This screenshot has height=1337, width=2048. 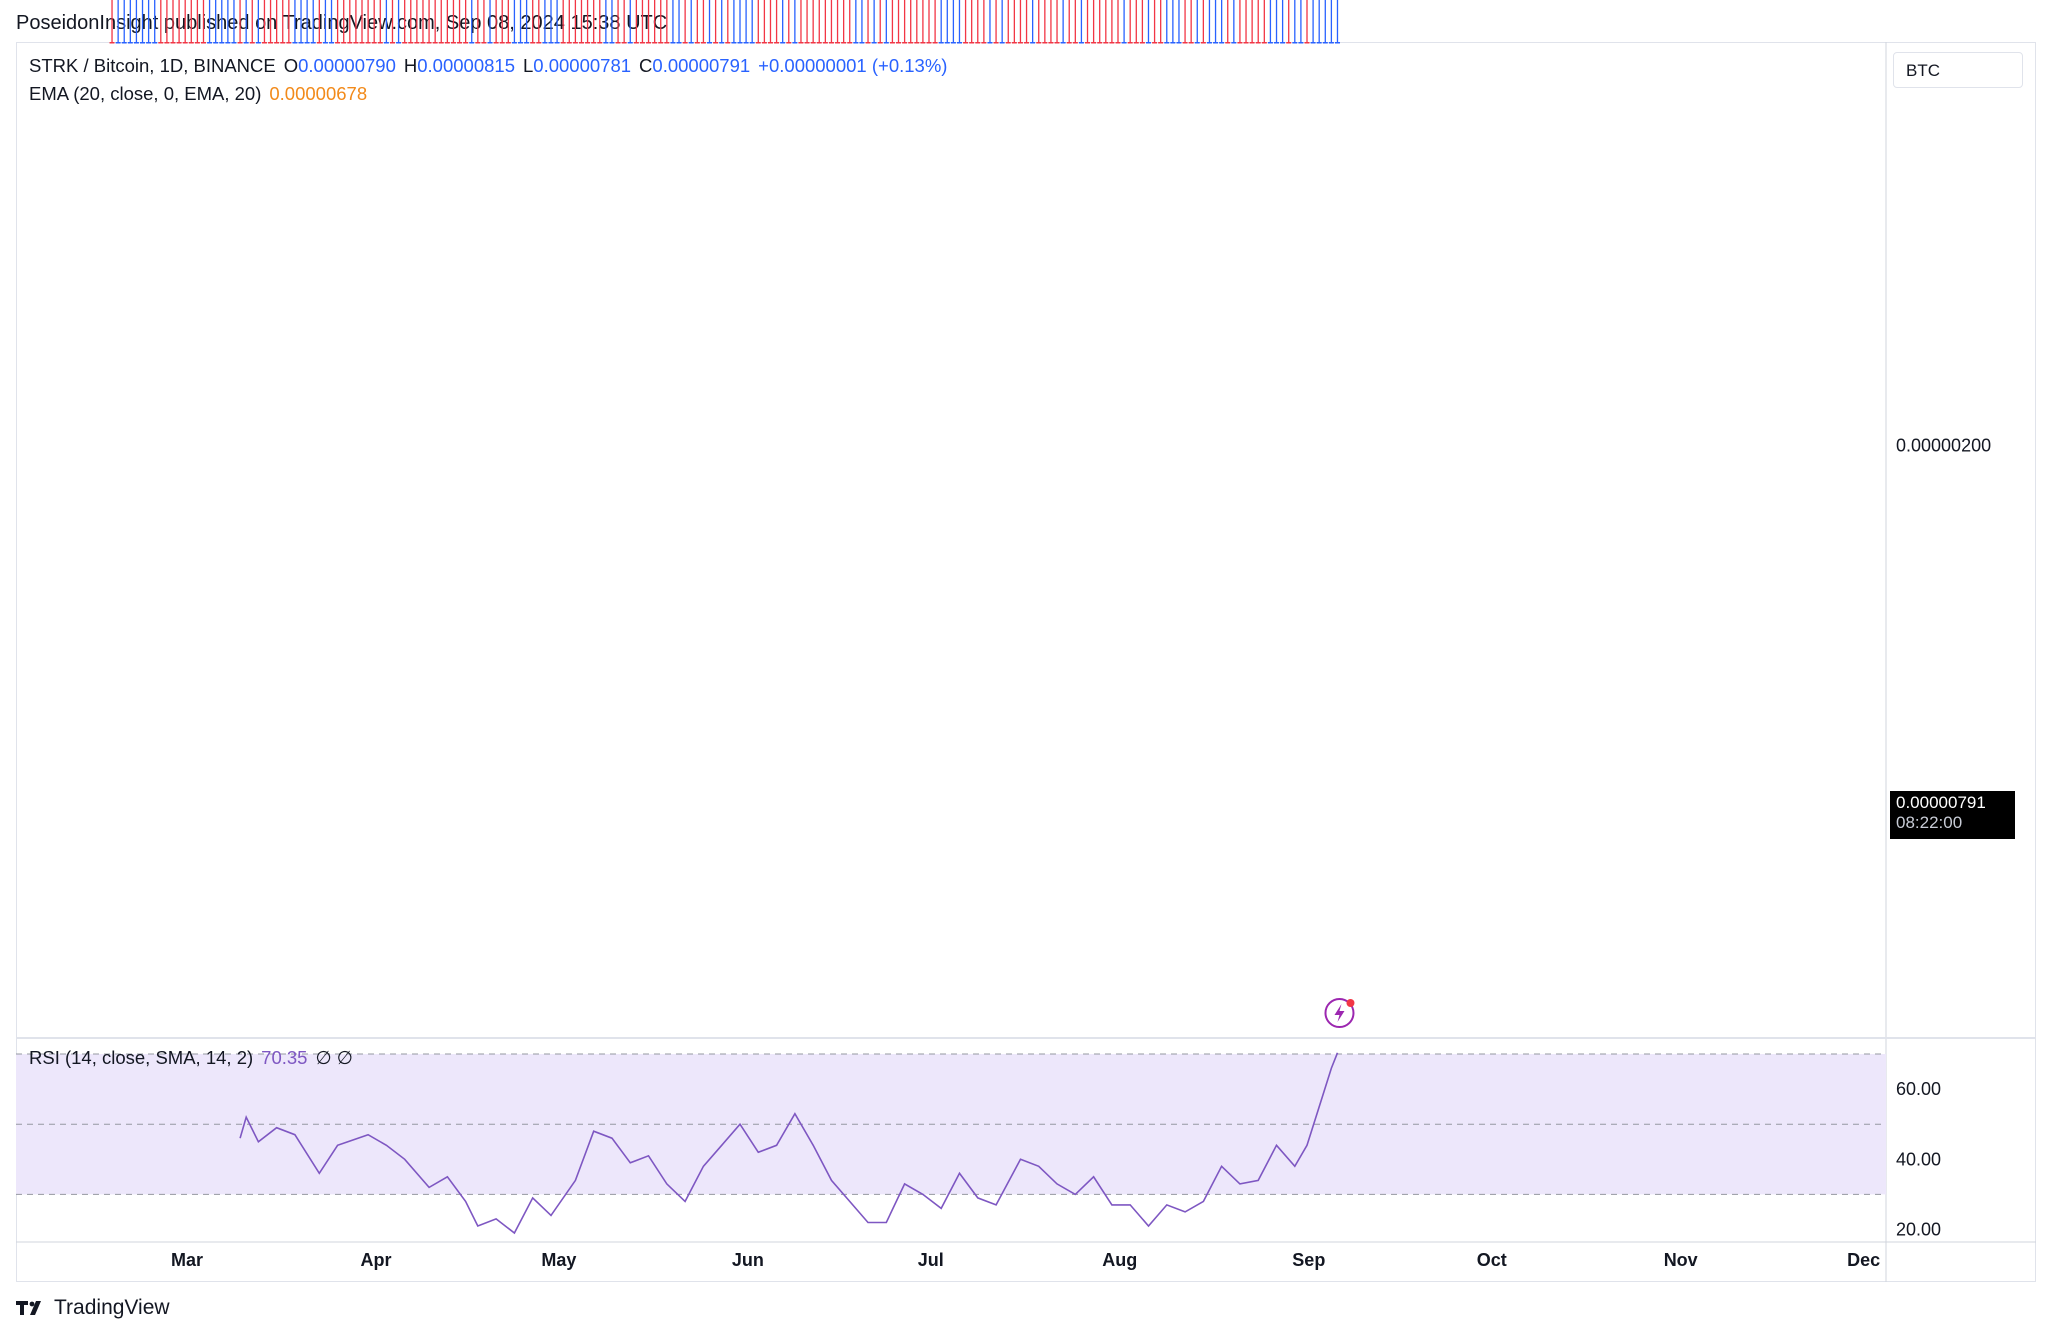 I want to click on rsi-tick-label: 60.00, so click(x=1918, y=1089).